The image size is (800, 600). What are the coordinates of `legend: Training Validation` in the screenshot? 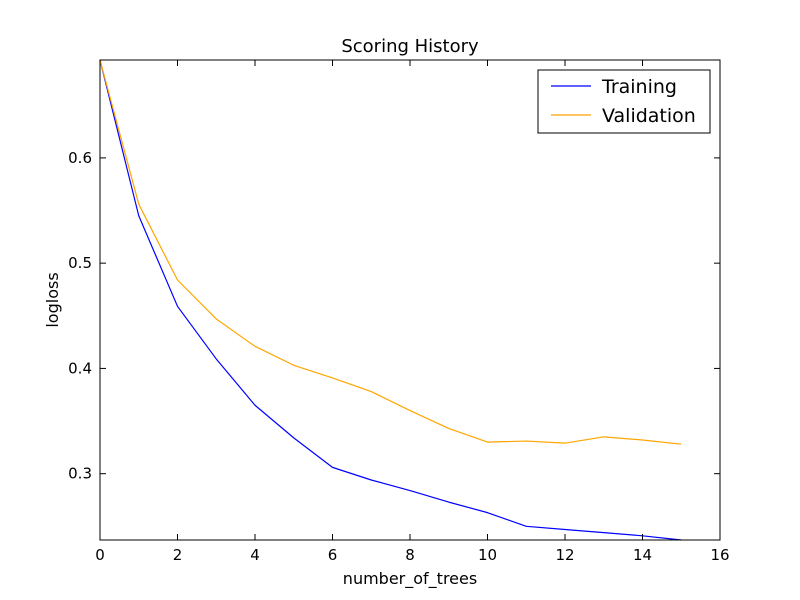 It's located at (624, 101).